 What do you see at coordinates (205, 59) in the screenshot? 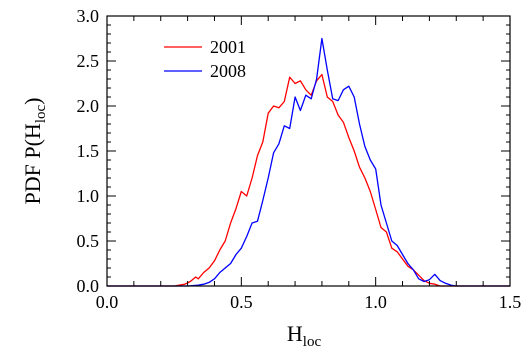
I see `legend: 2001 2008` at bounding box center [205, 59].